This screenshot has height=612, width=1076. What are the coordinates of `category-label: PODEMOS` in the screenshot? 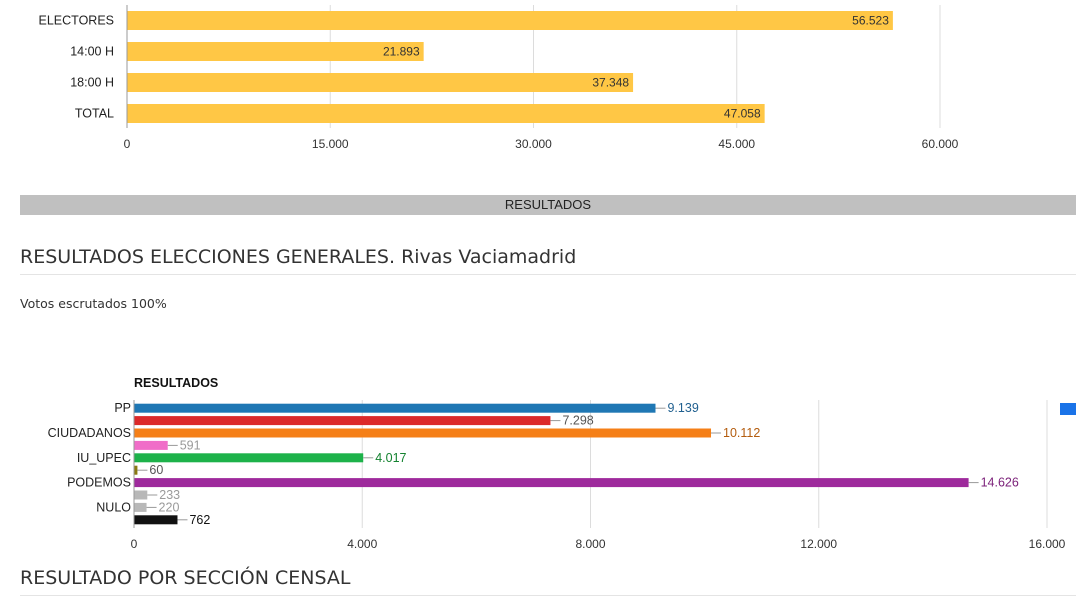 It's located at (99, 483).